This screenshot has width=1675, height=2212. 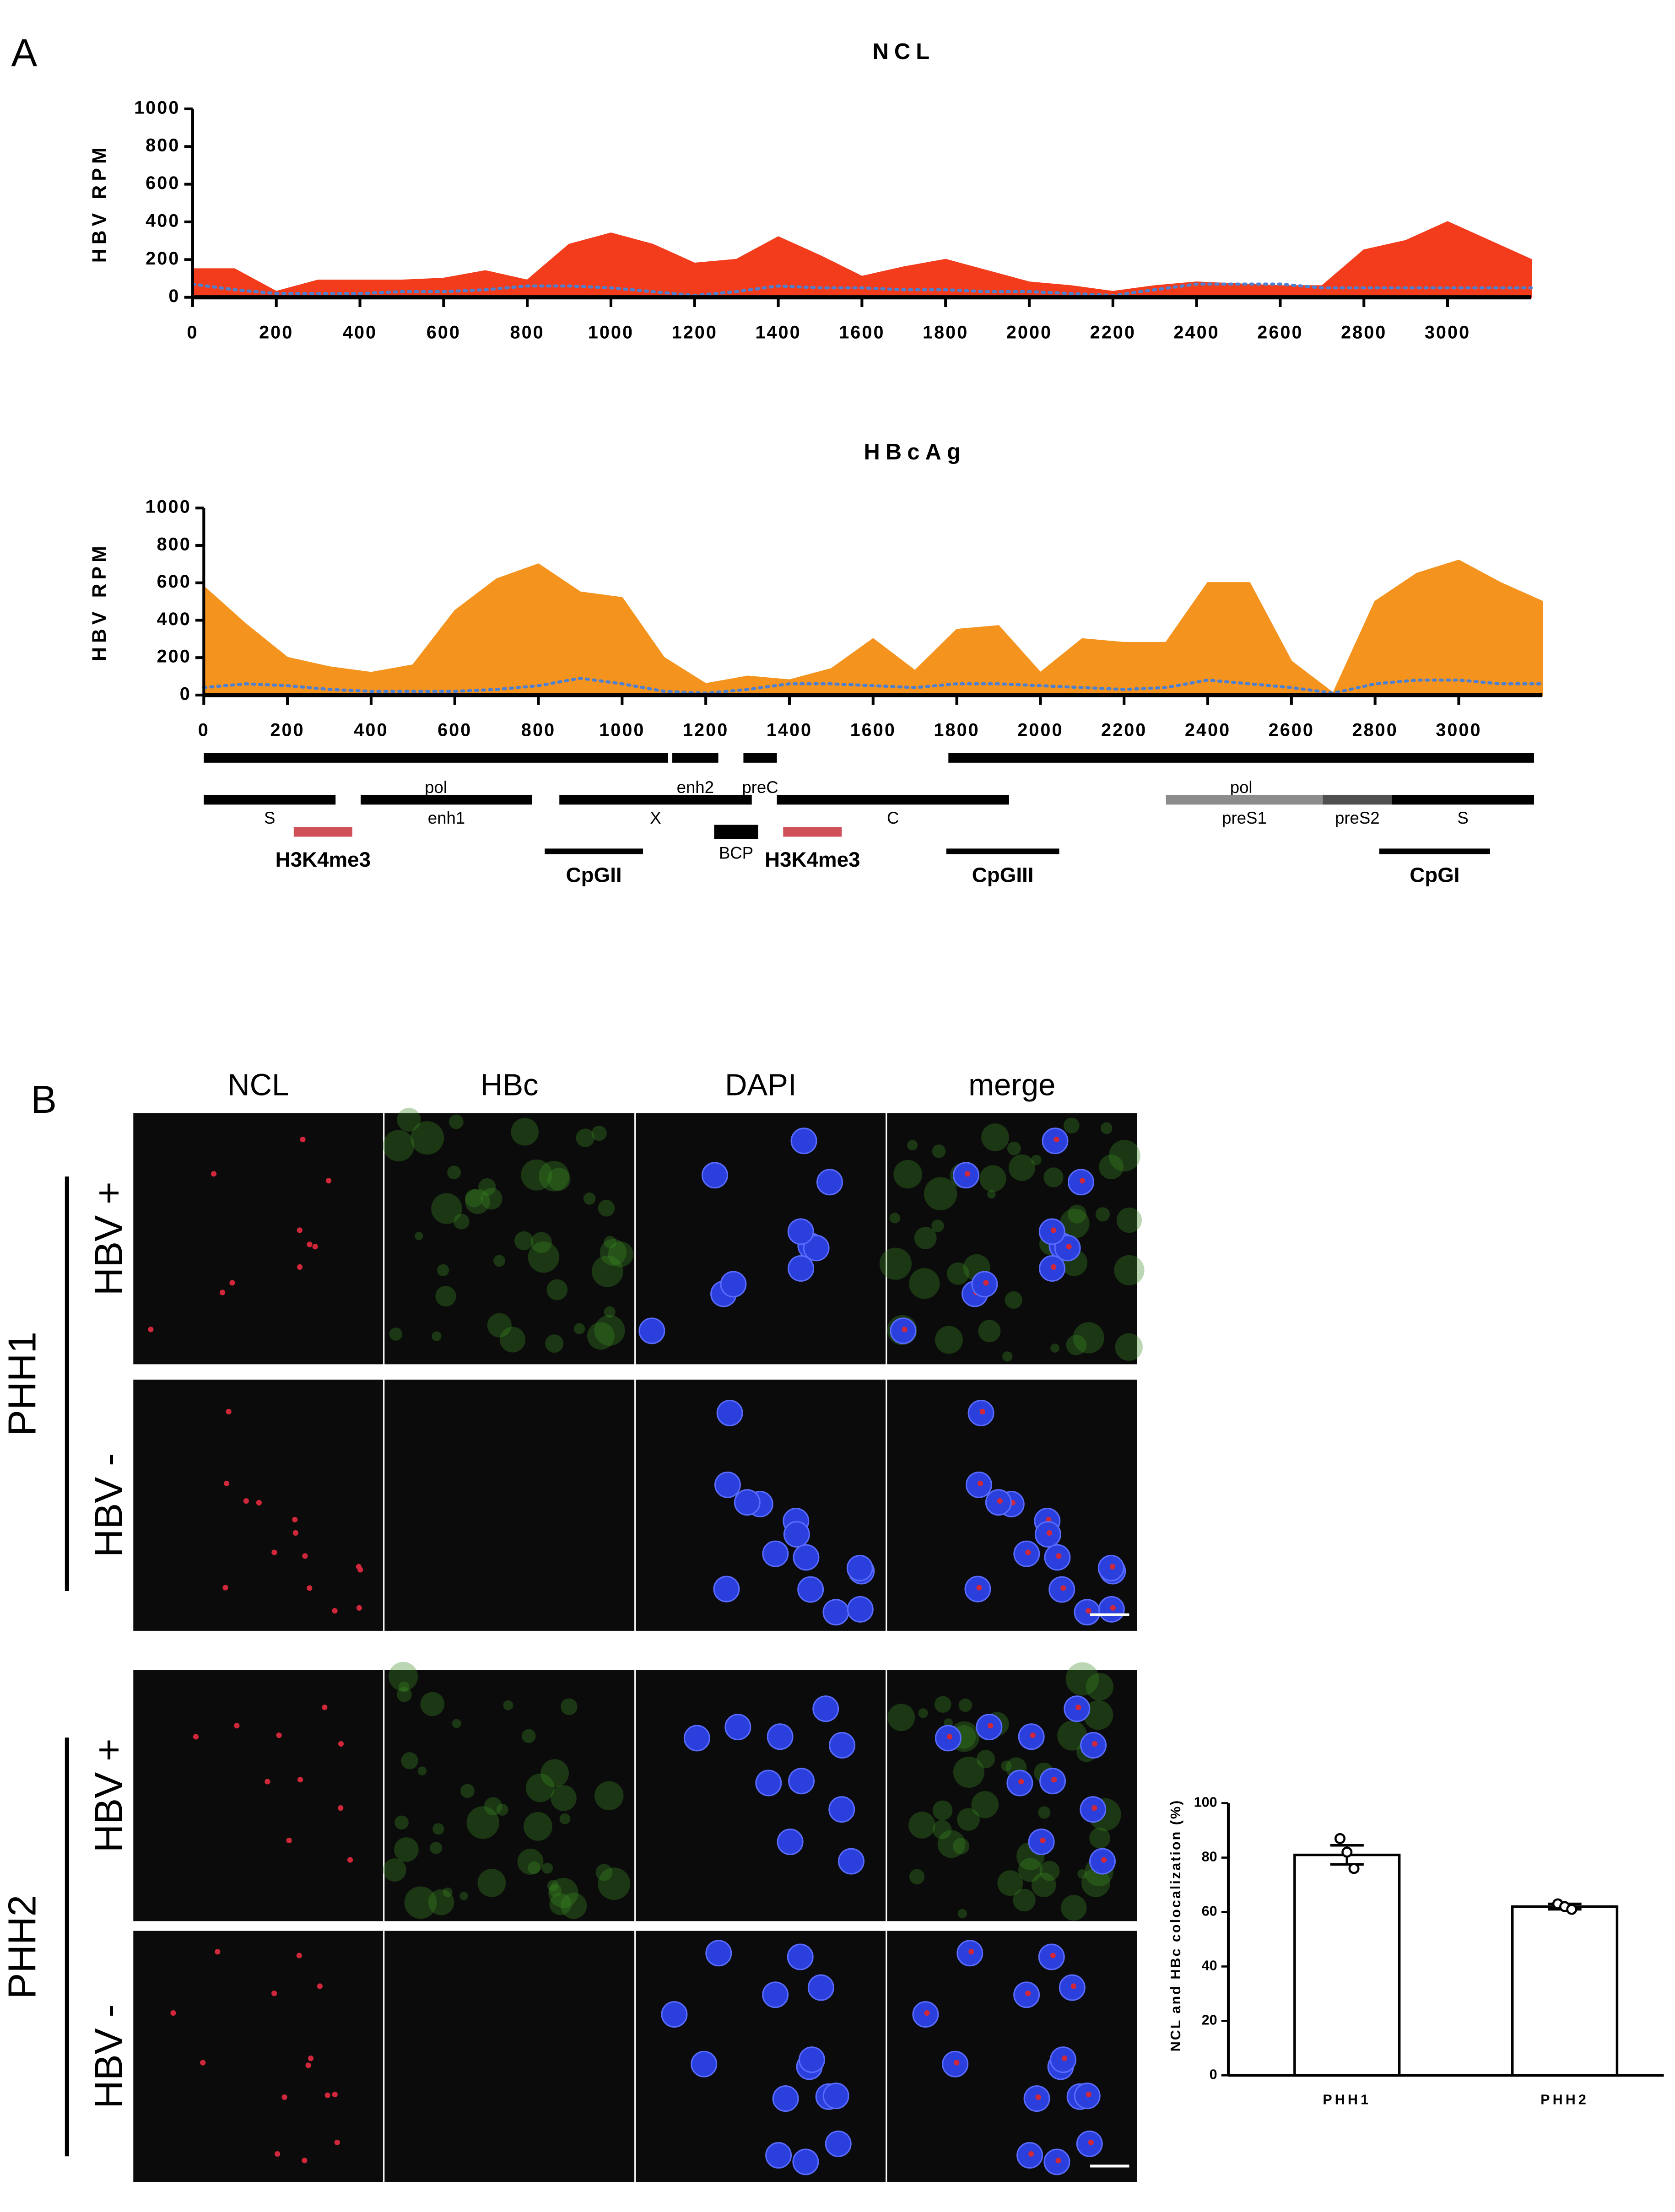 What do you see at coordinates (1291, 730) in the screenshot?
I see `x-tick-label: 2600` at bounding box center [1291, 730].